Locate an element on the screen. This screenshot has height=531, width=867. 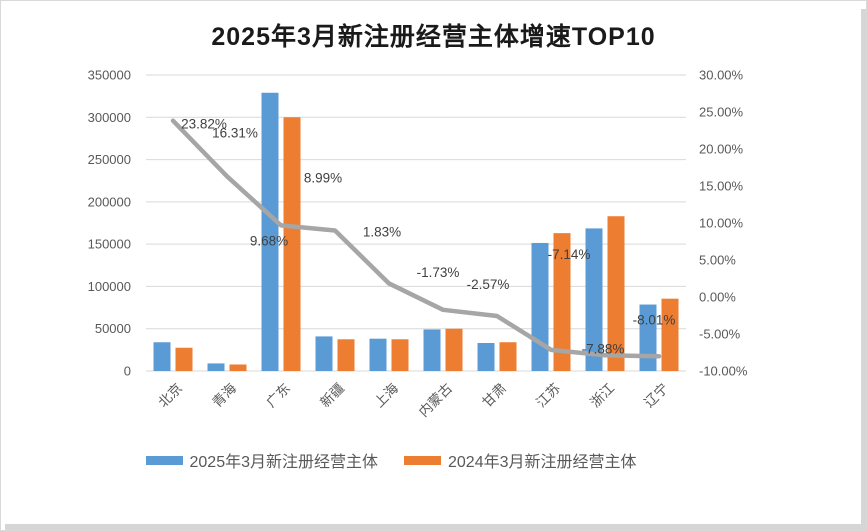
left-axis-tick-label: 100000 is located at coordinates (109, 286).